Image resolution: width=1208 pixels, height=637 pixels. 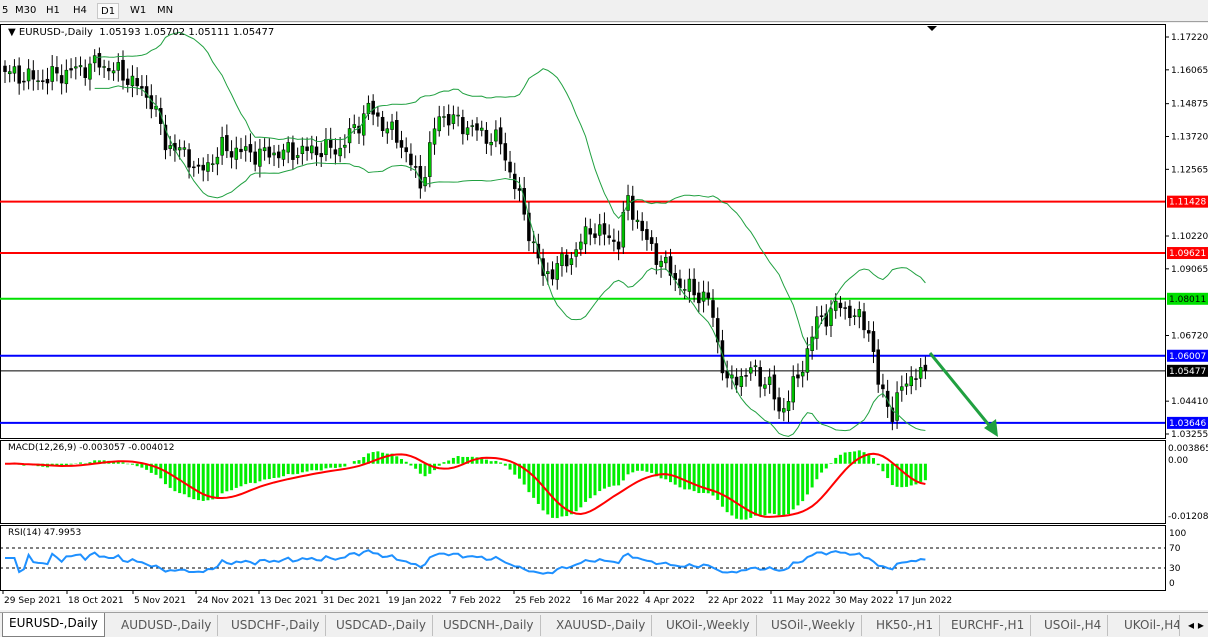 What do you see at coordinates (932, 28) in the screenshot?
I see `chart-shift-marker` at bounding box center [932, 28].